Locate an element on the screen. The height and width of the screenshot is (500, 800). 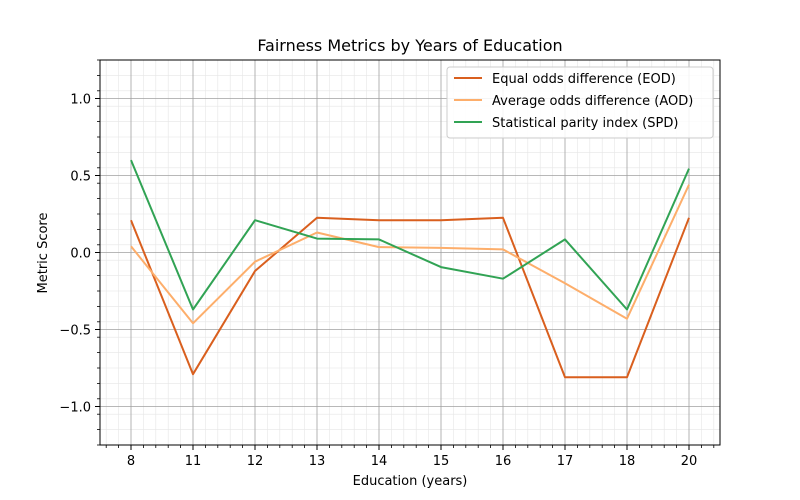
x-tick-label: 13 is located at coordinates (317, 461).